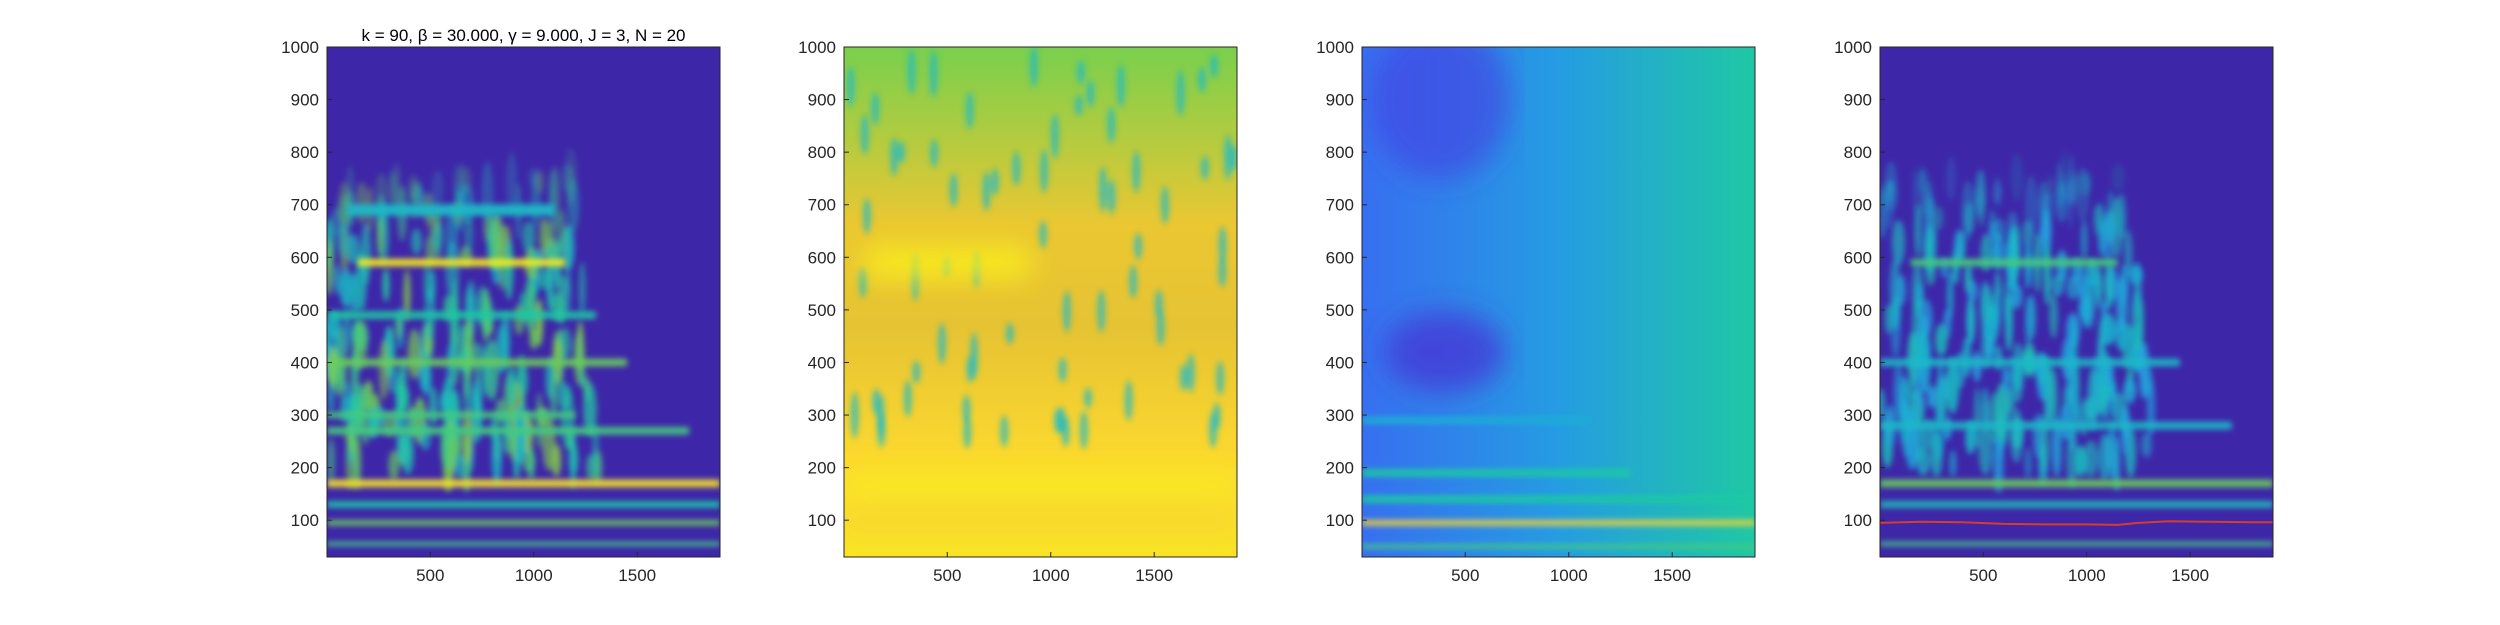 The height and width of the screenshot is (625, 2500). What do you see at coordinates (2087, 575) in the screenshot?
I see `x-tick-label: 1000` at bounding box center [2087, 575].